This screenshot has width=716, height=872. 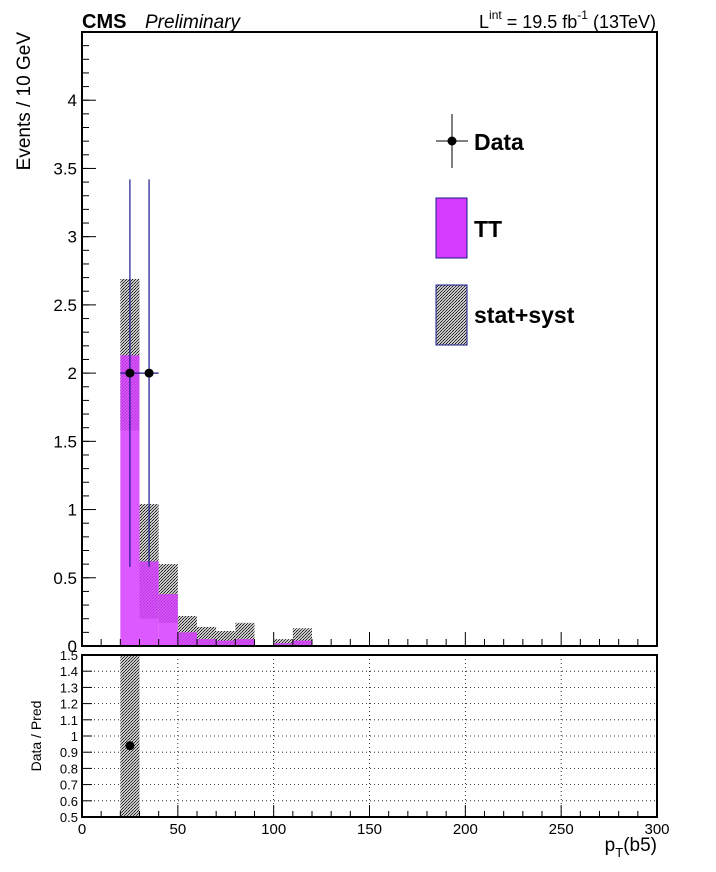 What do you see at coordinates (561, 829) in the screenshot?
I see `x-tick-label-5: 250` at bounding box center [561, 829].